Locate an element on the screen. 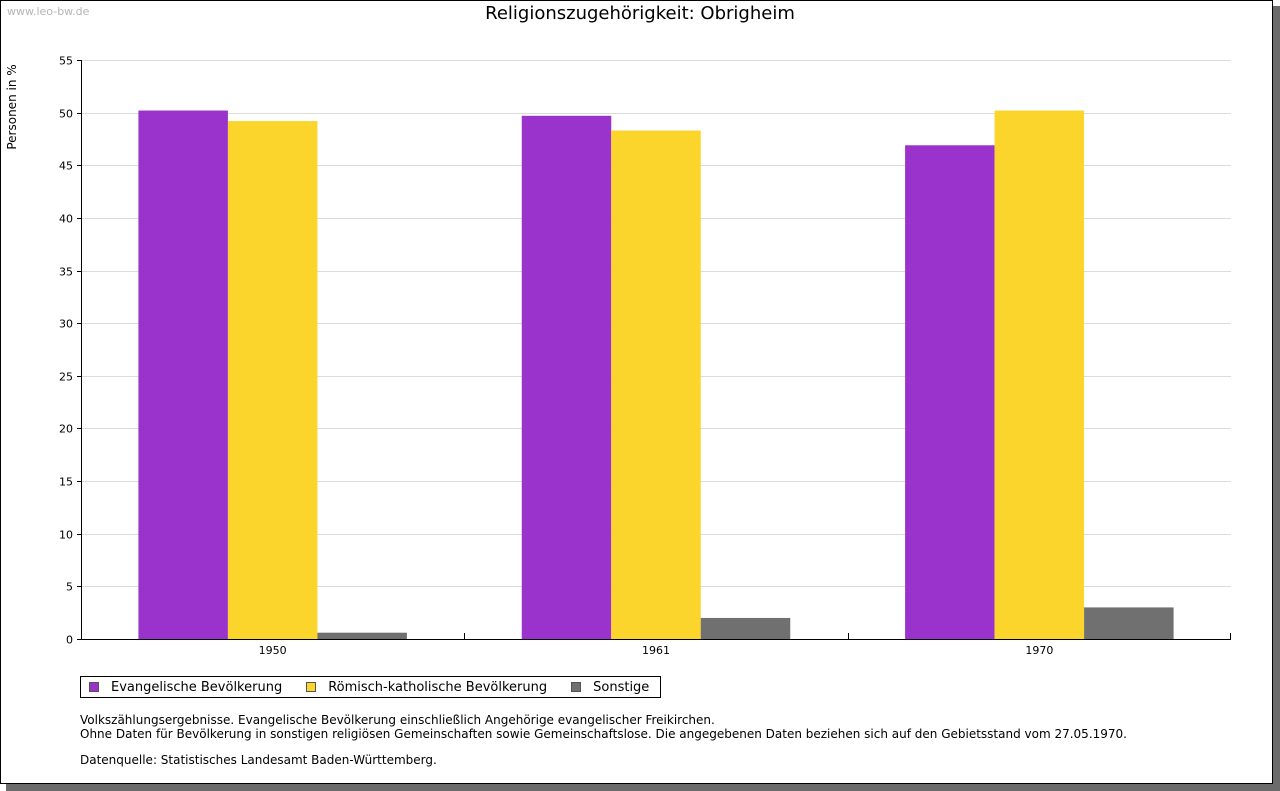  x-tick-label: 1961 is located at coordinates (656, 650).